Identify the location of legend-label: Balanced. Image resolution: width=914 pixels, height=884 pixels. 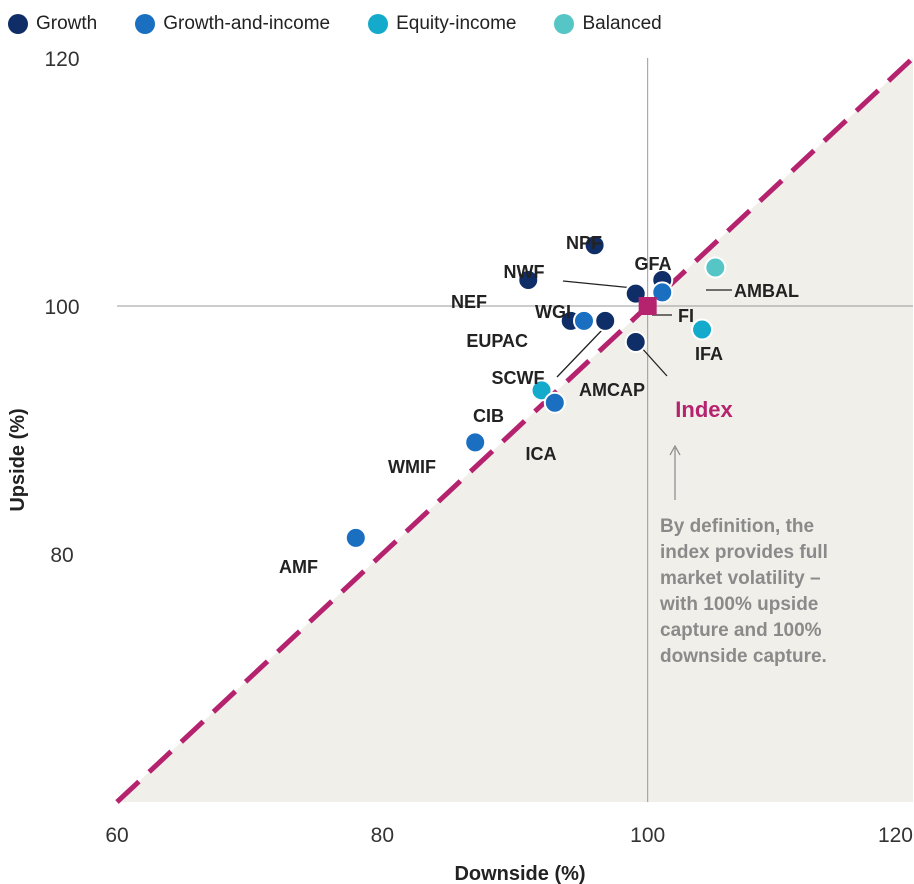
(622, 23).